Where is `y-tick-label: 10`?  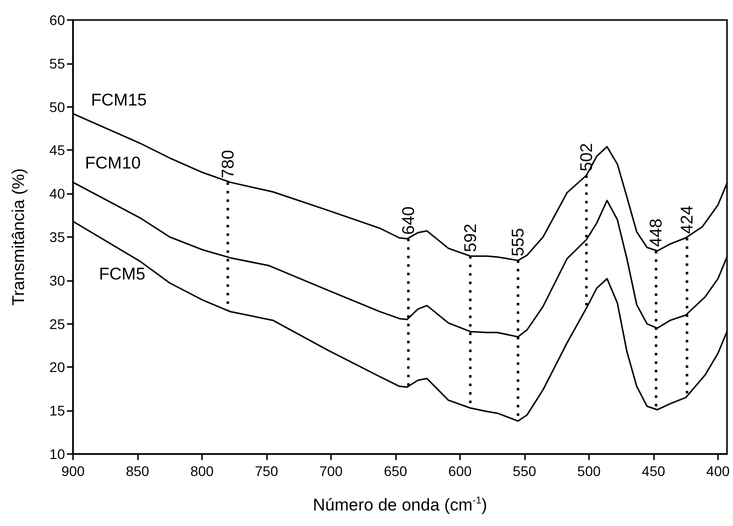 y-tick-label: 10 is located at coordinates (57, 454).